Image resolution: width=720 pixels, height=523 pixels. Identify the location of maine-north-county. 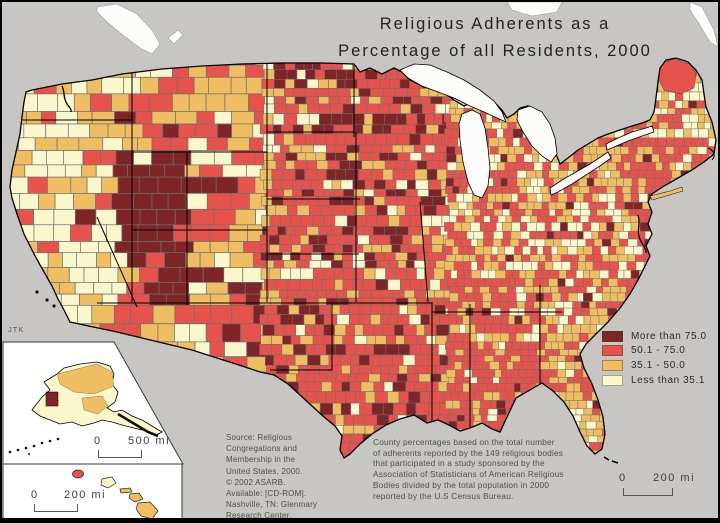
(676, 76).